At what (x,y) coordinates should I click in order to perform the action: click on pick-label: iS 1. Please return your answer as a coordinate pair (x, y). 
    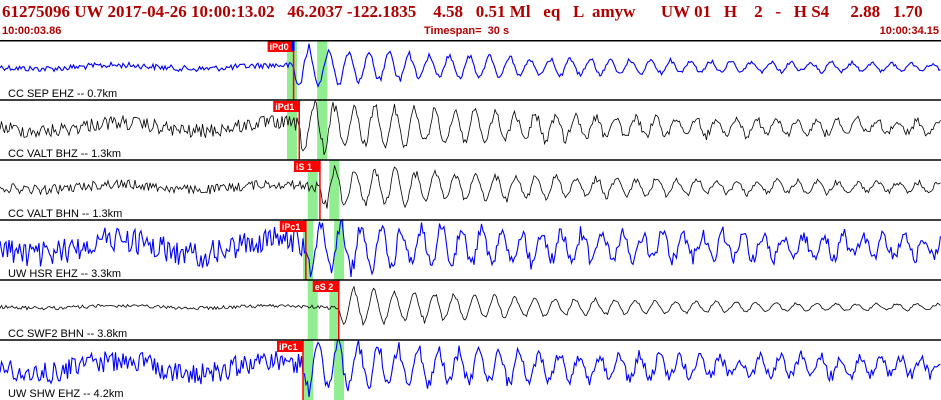
    Looking at the image, I should click on (304, 167).